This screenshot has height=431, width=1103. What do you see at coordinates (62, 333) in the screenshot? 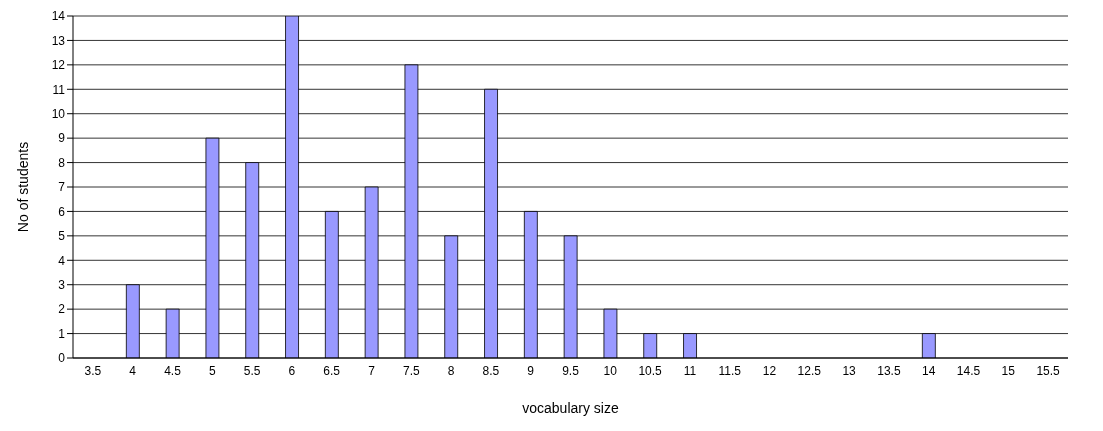
I see `y-tick-label: 1` at bounding box center [62, 333].